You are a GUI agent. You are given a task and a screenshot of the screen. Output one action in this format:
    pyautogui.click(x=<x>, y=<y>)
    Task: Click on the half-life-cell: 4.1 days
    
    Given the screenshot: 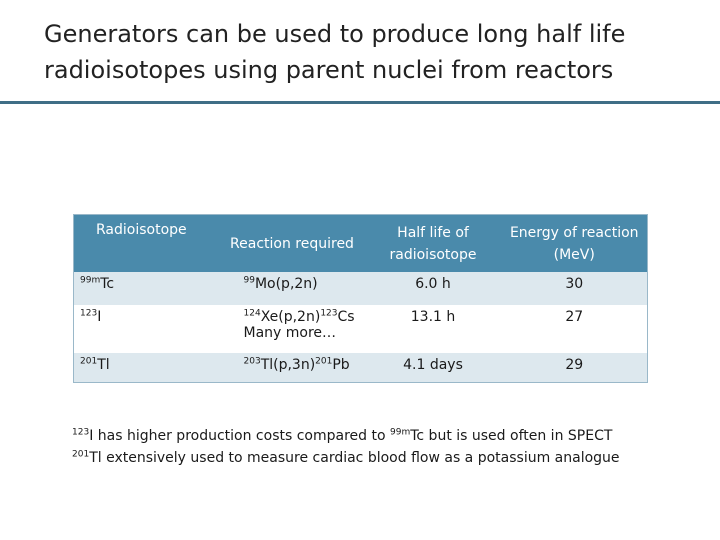 What is the action you would take?
    pyautogui.click(x=433, y=368)
    